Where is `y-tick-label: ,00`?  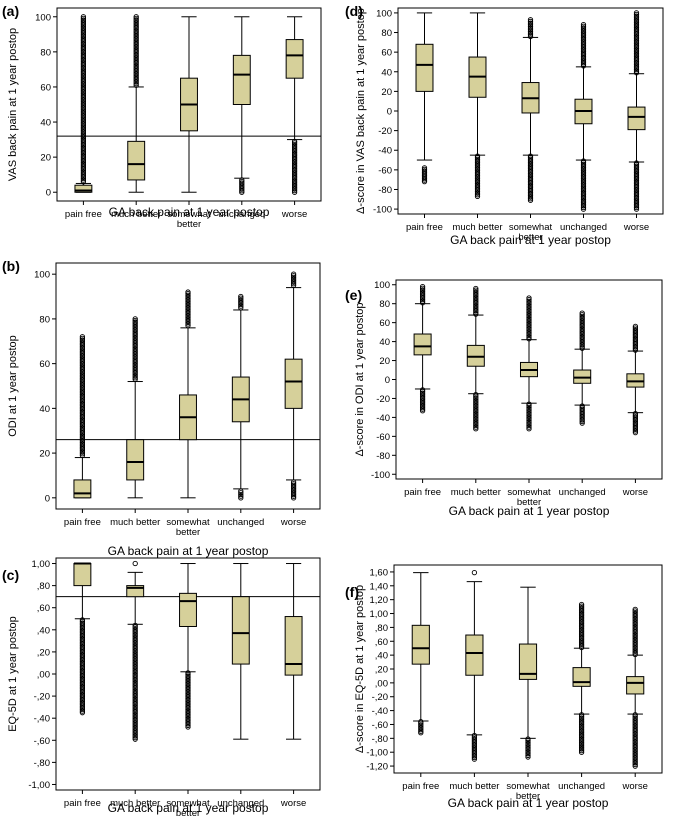 y-tick-label: ,00 is located at coordinates (381, 683).